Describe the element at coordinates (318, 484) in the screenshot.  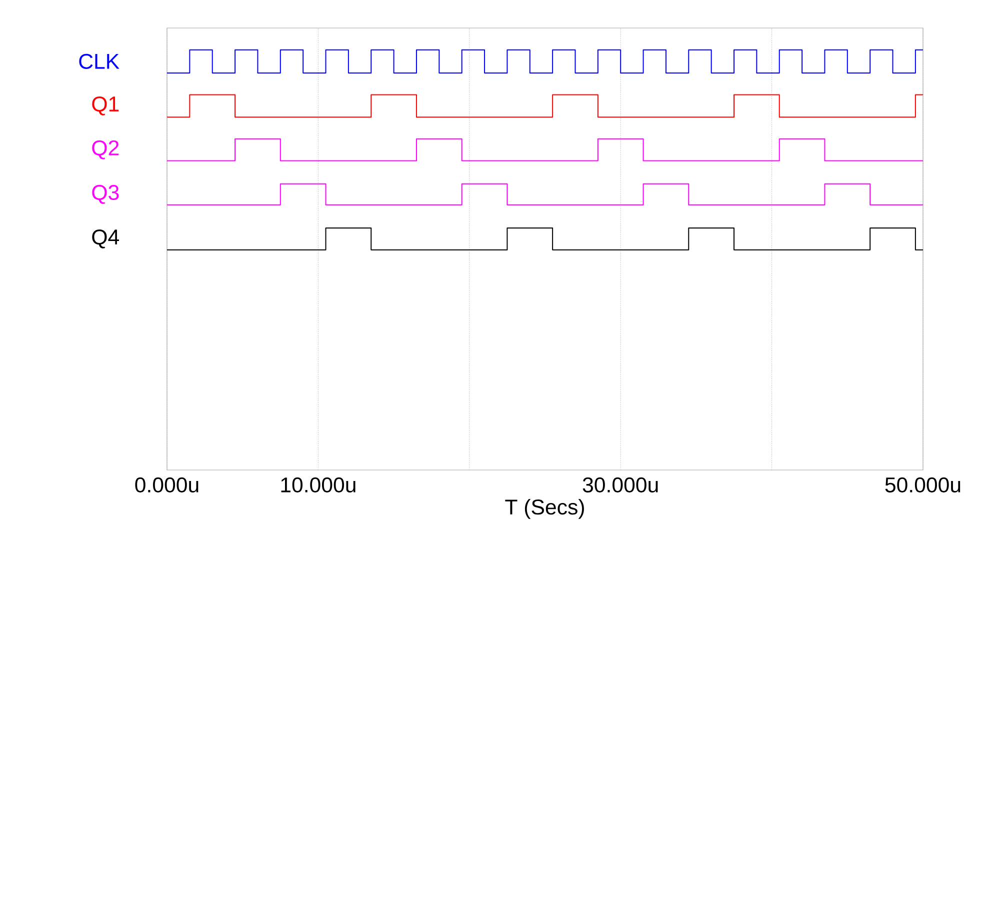
I see `x-tick-label: 10.000u` at that location.